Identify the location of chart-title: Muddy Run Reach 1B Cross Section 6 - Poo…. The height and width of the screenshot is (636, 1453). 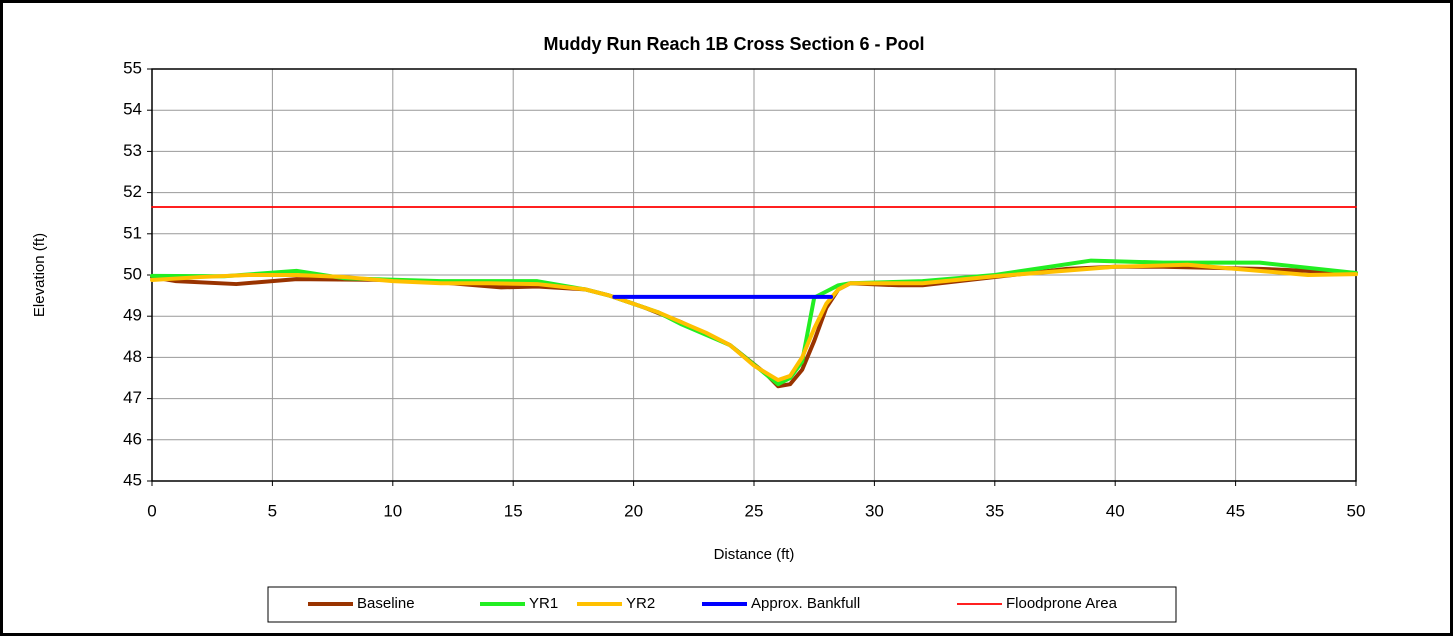
(733, 44).